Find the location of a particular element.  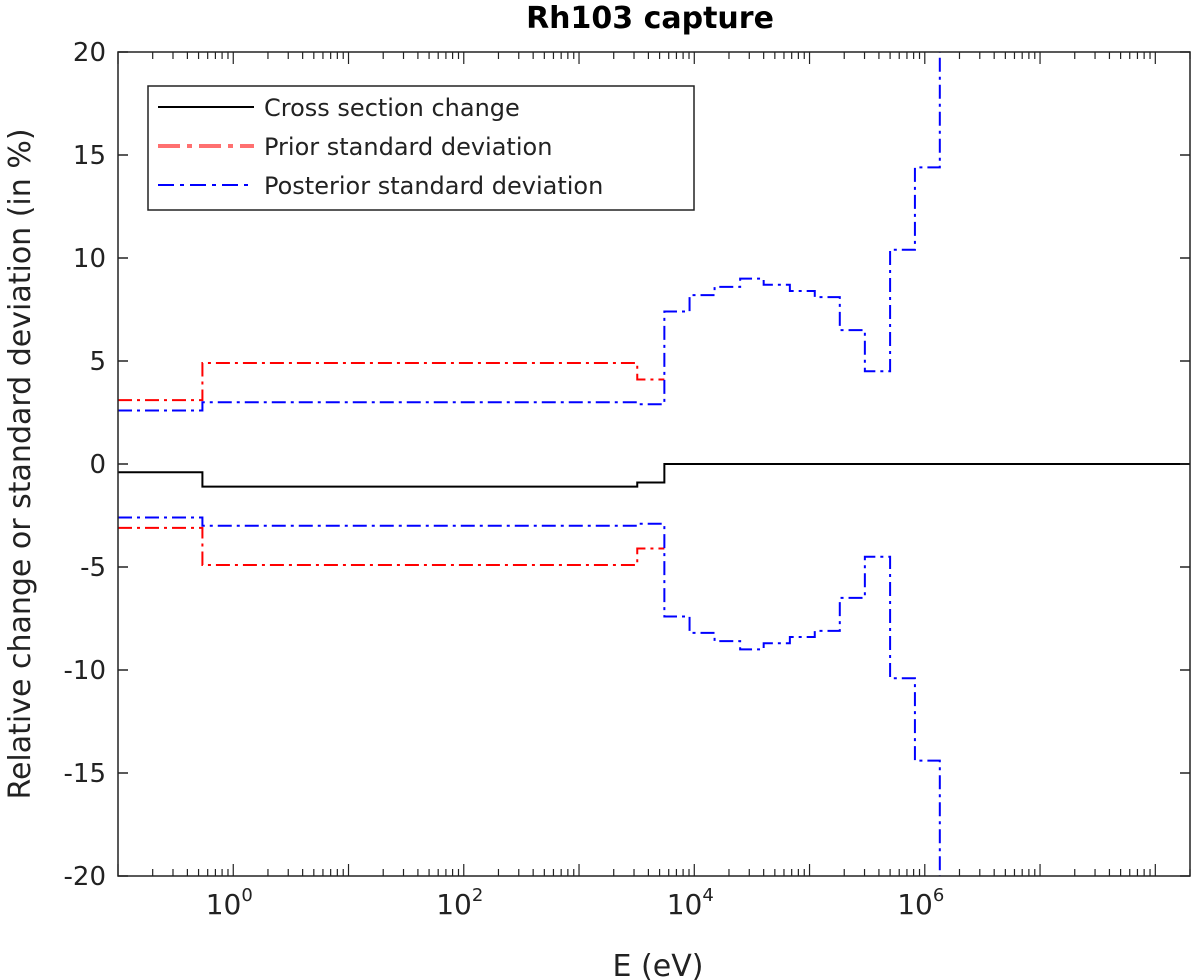

chart-title: Rh103 capture is located at coordinates (650, 18).